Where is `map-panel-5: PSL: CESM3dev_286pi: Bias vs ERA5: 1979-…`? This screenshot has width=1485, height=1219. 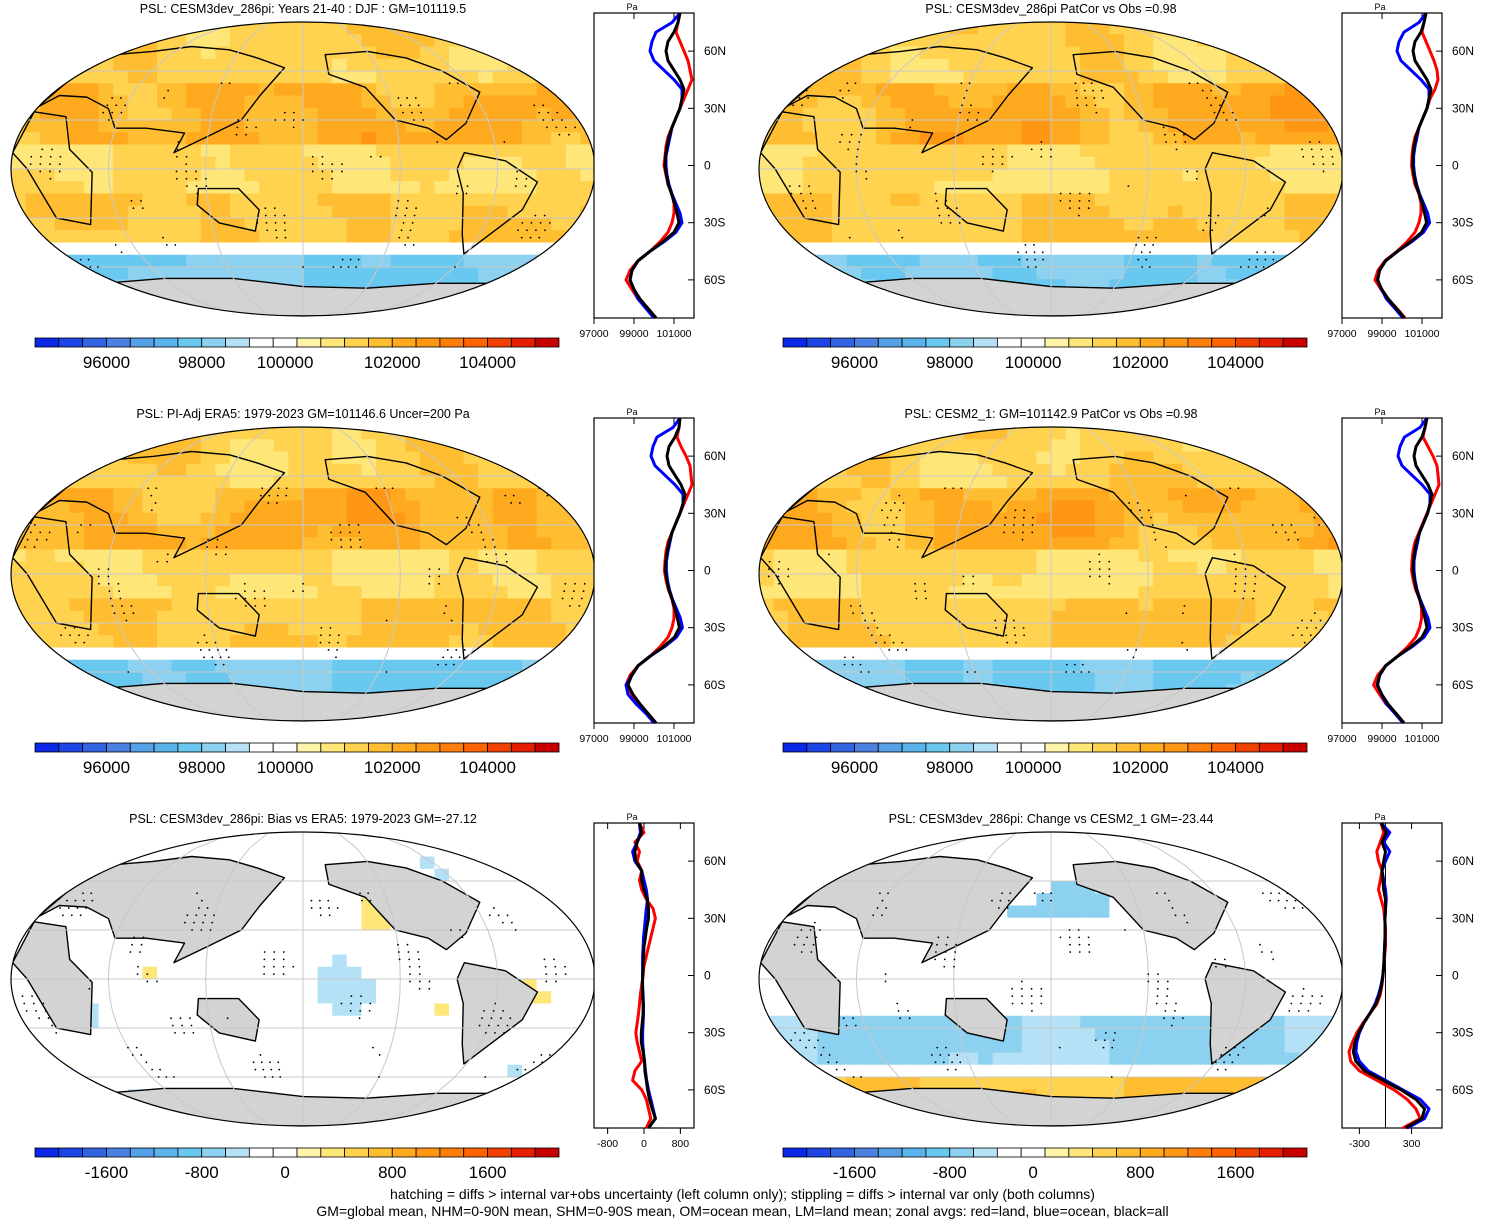
map-panel-5: PSL: CESM3dev_286pi: Bias vs ERA5: 1979-… is located at coordinates (303, 969).